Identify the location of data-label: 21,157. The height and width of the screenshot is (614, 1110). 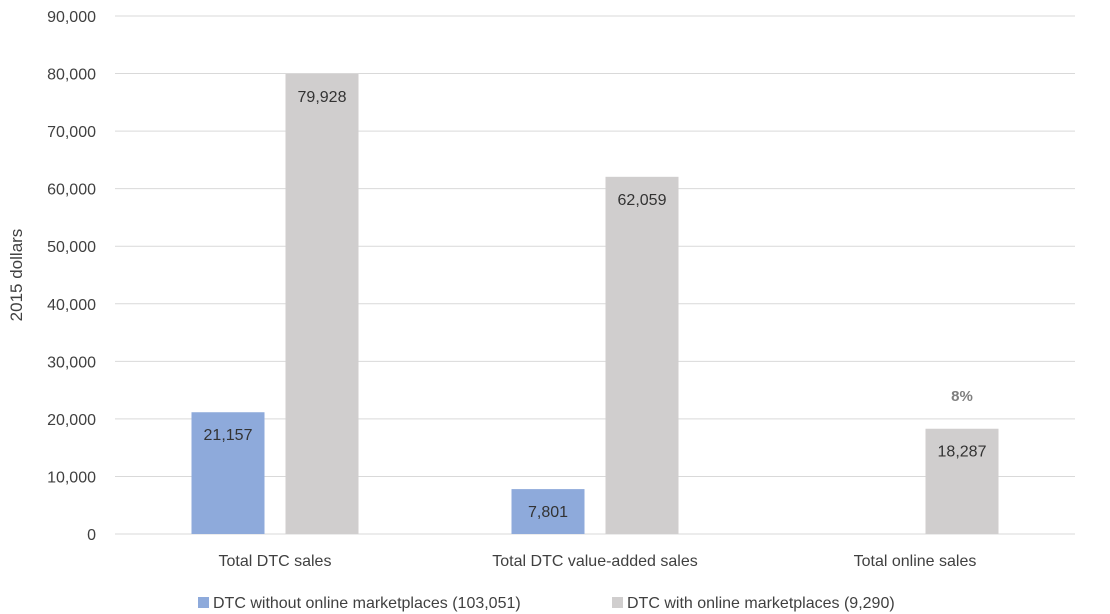
(228, 435).